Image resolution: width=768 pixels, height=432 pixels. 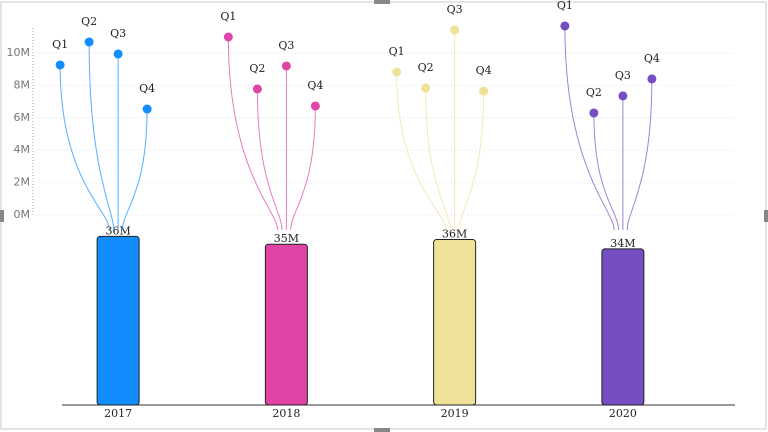 I want to click on bar-label: 34M, so click(x=622, y=243).